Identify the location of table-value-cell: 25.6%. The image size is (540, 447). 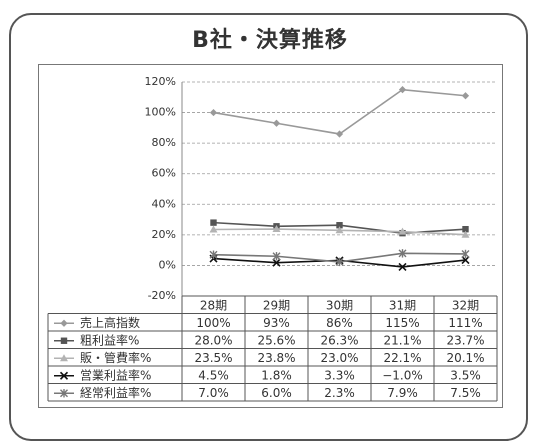
(276, 340).